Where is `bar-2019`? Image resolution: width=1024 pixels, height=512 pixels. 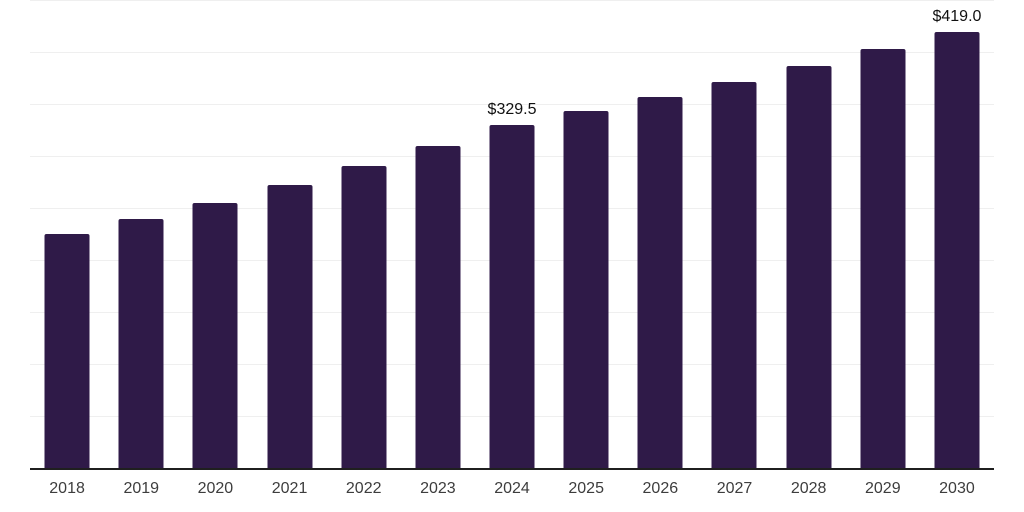
bar-2019 is located at coordinates (141, 343).